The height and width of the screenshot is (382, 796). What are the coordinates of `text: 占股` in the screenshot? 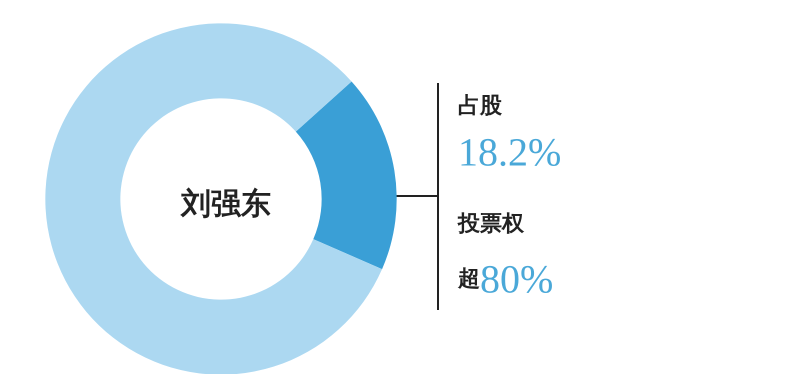 It's located at (480, 106).